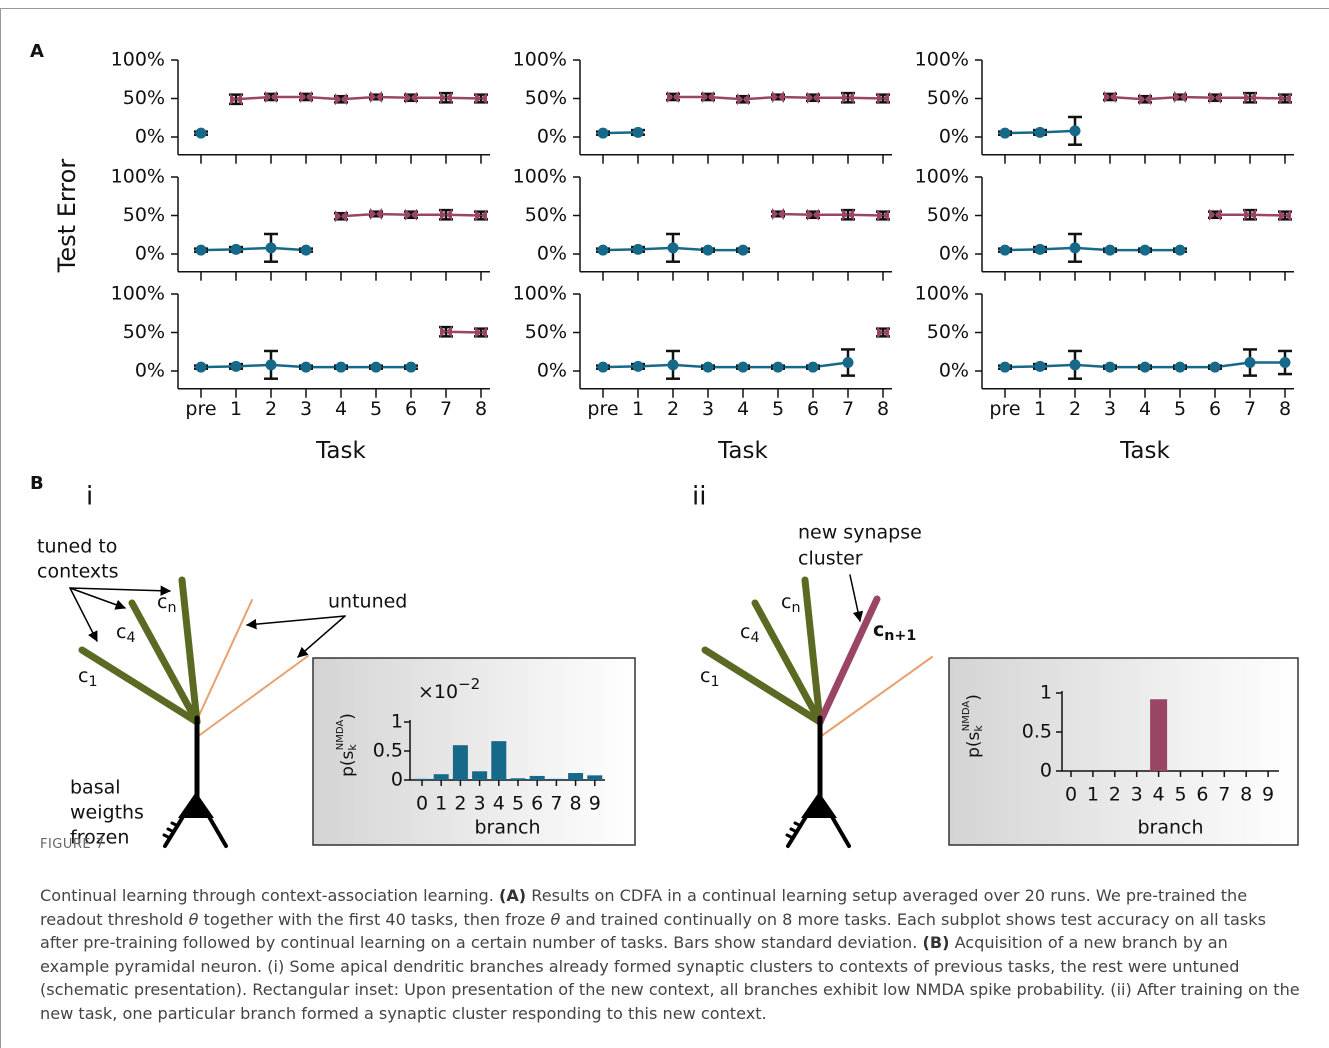  What do you see at coordinates (1115, 795) in the screenshot?
I see `x-tick-label: 2` at bounding box center [1115, 795].